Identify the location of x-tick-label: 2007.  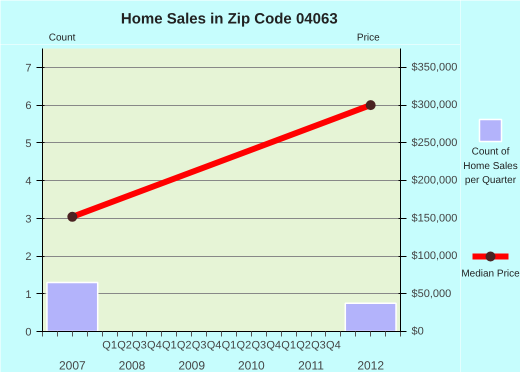
(72, 365).